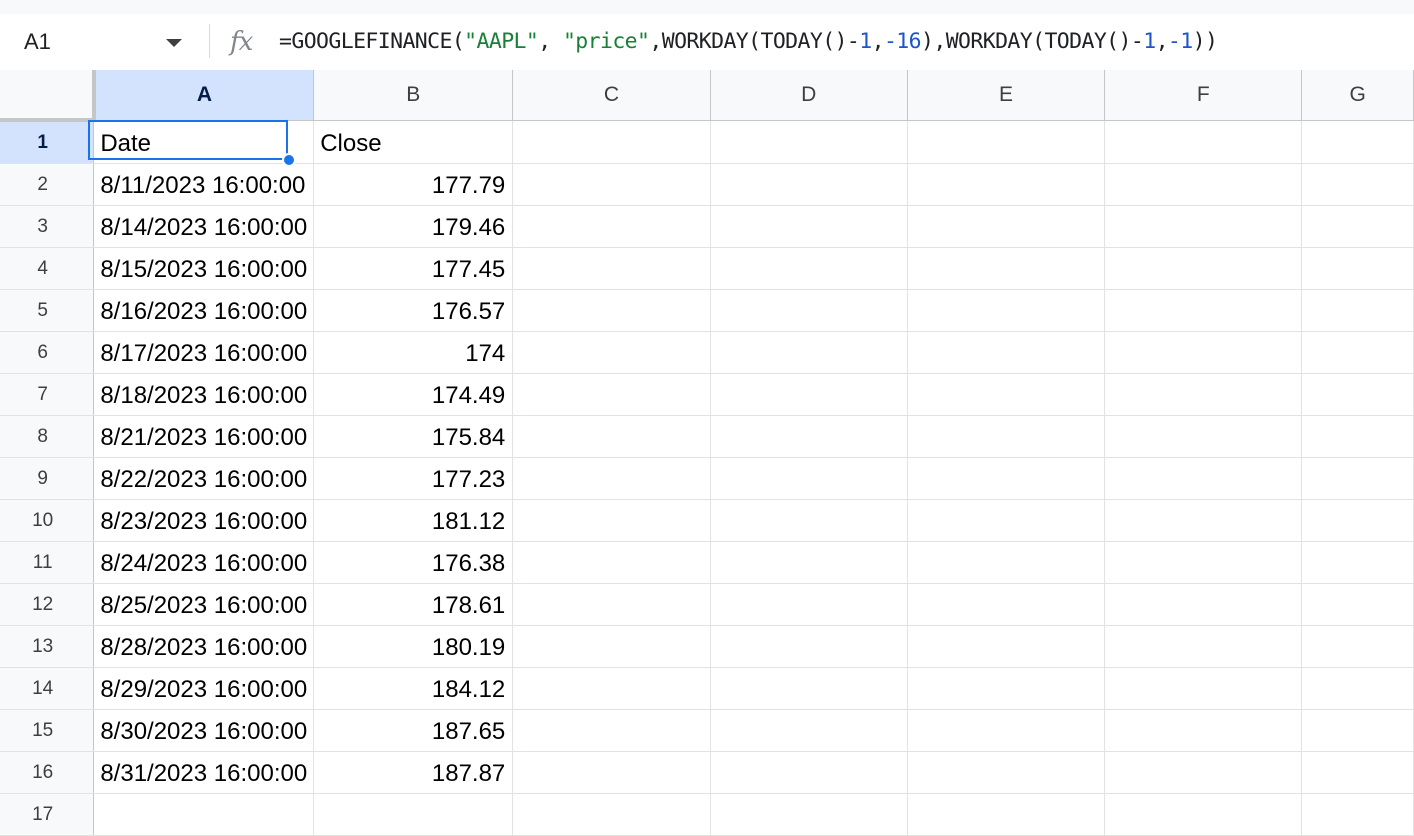 Image resolution: width=1414 pixels, height=836 pixels. I want to click on fill-handle, so click(289, 160).